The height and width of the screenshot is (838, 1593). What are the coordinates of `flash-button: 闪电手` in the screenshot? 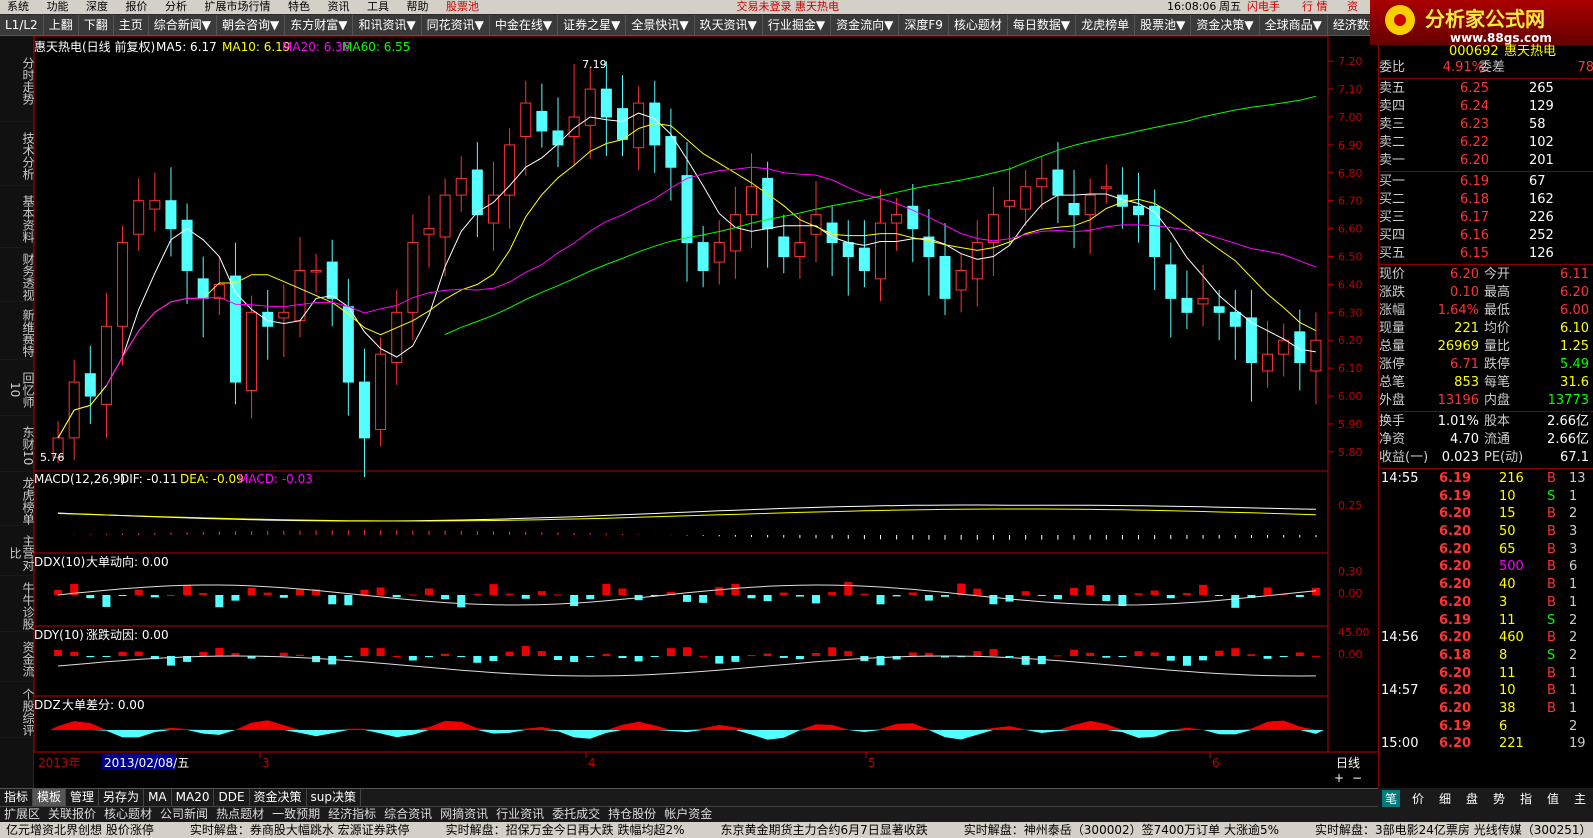 It's located at (1263, 6).